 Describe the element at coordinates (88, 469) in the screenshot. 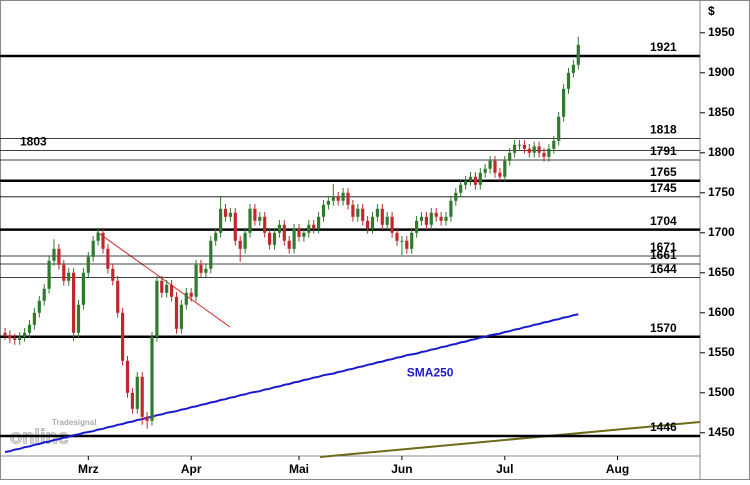

I see `x-tick-label: Mrz` at that location.